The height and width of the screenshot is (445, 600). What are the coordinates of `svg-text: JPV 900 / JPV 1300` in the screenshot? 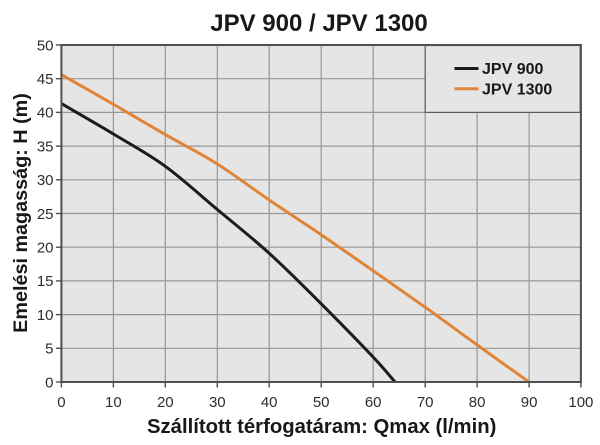 It's located at (319, 23).